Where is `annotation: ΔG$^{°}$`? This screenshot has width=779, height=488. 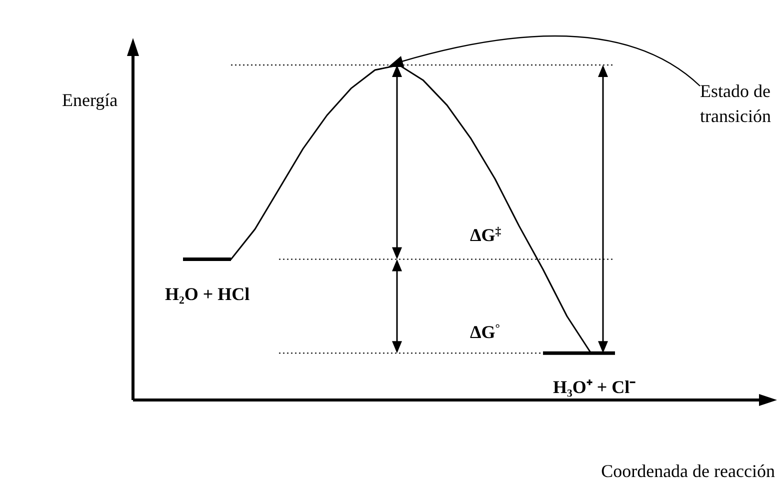
annotation: ΔG$^{°}$ is located at coordinates (485, 332).